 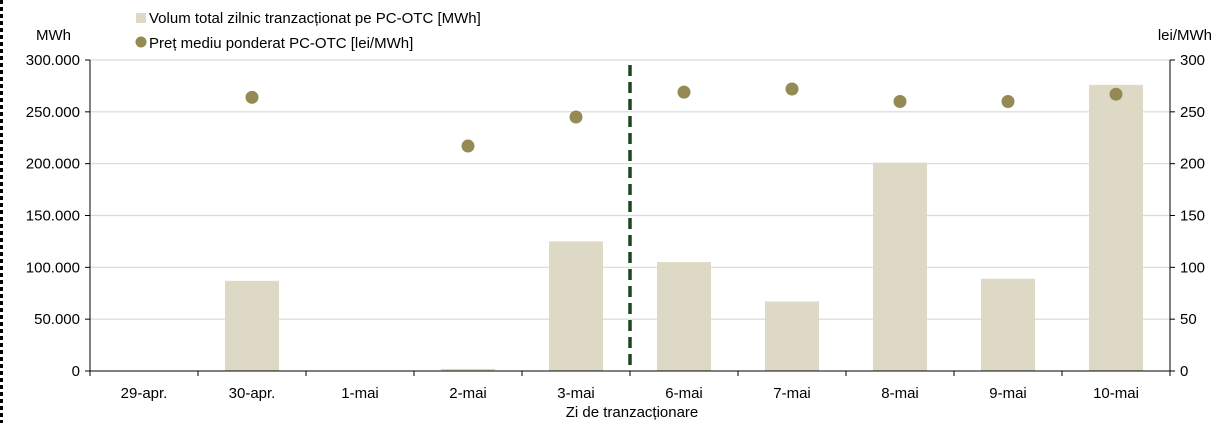 I want to click on right-tick-label: 300, so click(x=1192, y=60).